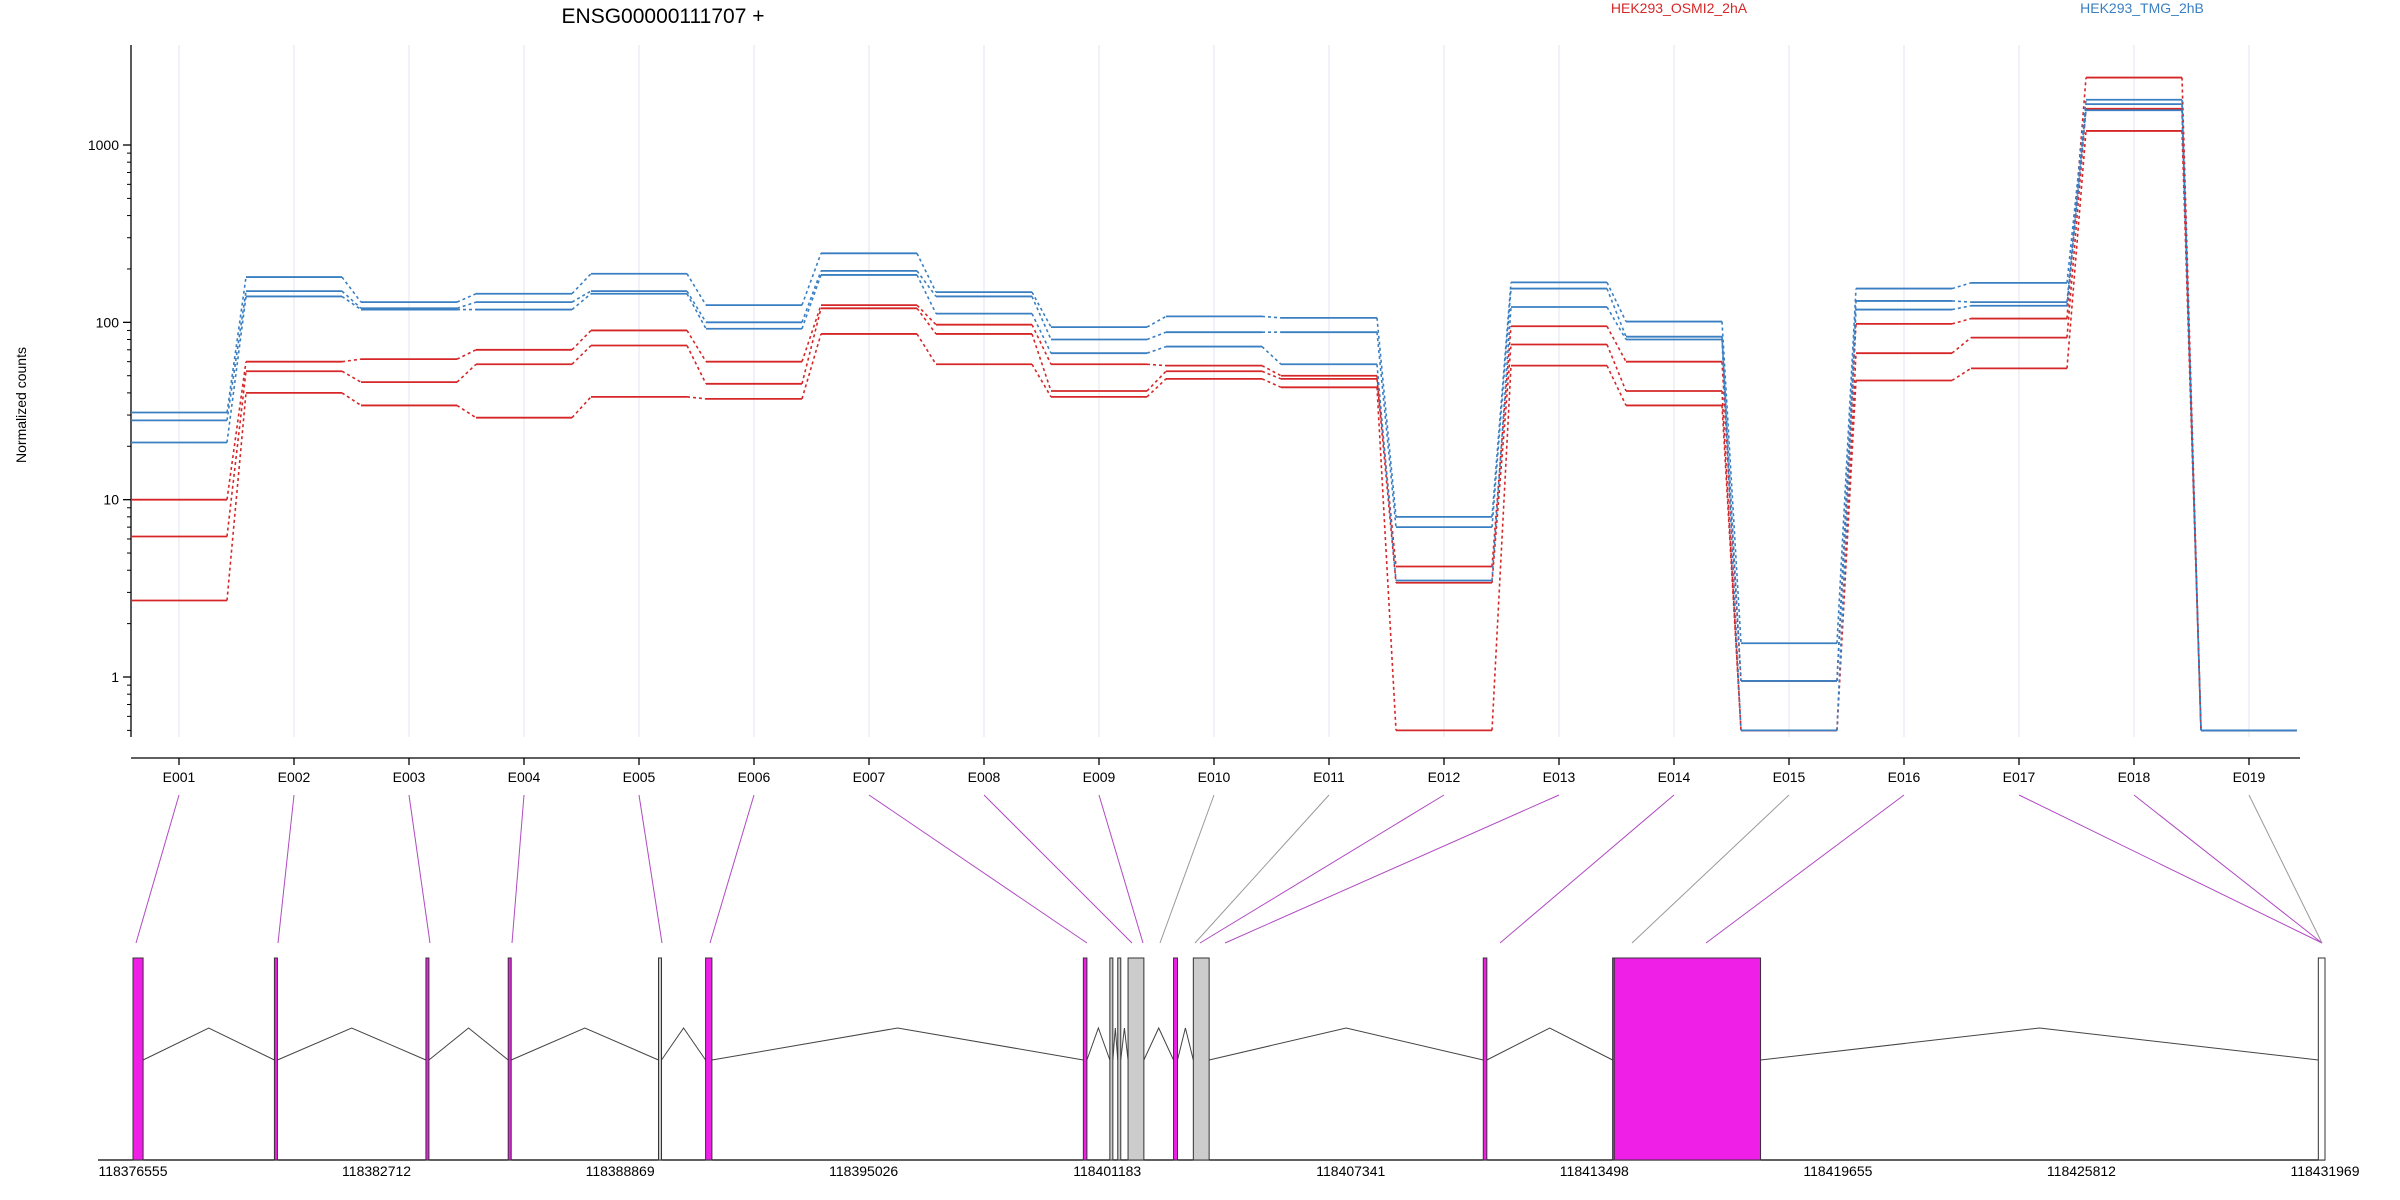 Image resolution: width=2400 pixels, height=1200 pixels. What do you see at coordinates (1350, 1171) in the screenshot?
I see `genomic-tick-label: 118407341` at bounding box center [1350, 1171].